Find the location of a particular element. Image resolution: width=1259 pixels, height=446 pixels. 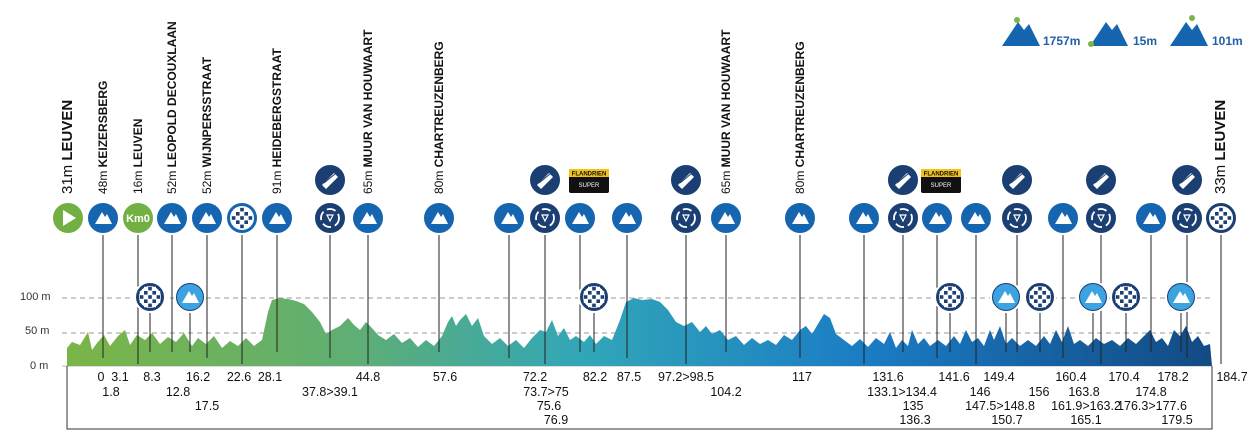

km-label: 135 is located at coordinates (913, 406).